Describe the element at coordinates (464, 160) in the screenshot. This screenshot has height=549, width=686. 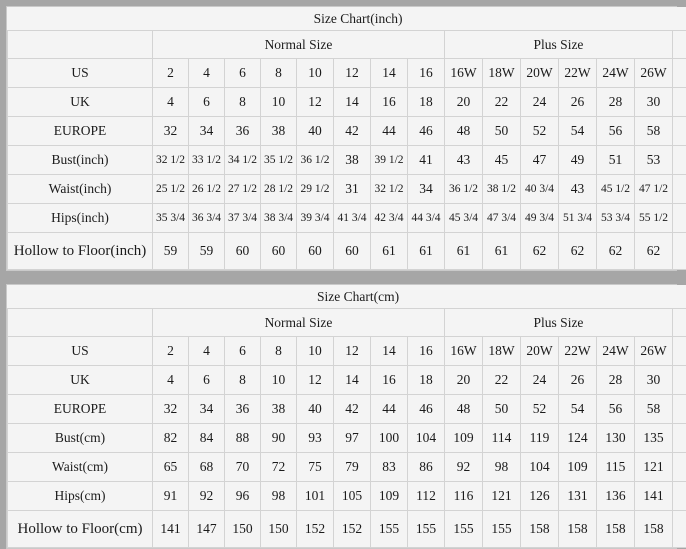
I see `table-cell: 43` at that location.